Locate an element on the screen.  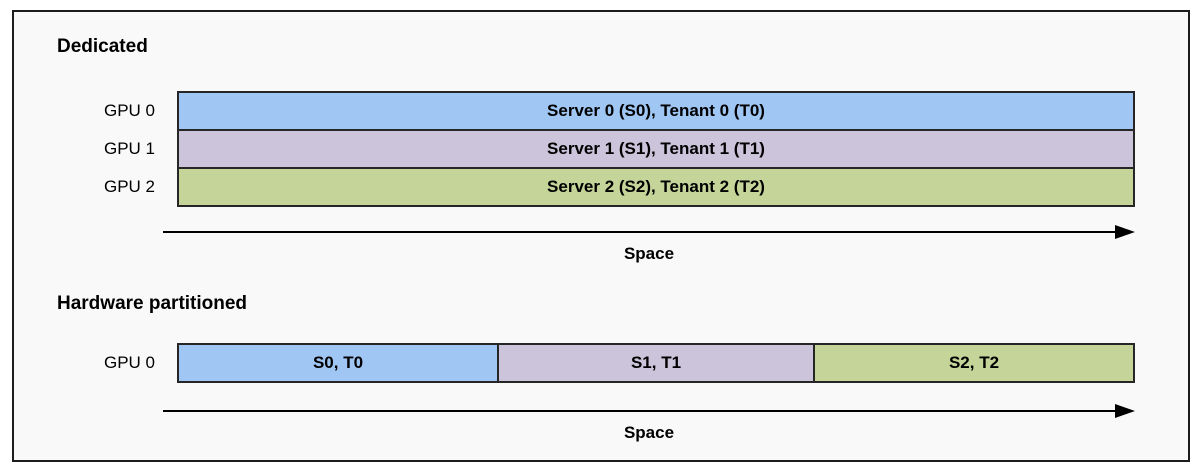
bar-label-dedicated-gpu1: Server 1 (S1), Tenant 1 (T1) is located at coordinates (656, 148).